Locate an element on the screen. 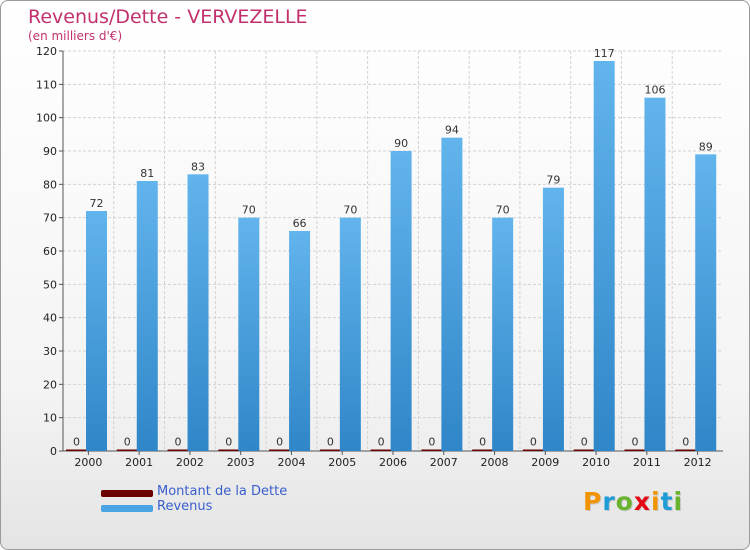  y-tick-label: 30 is located at coordinates (50, 351).